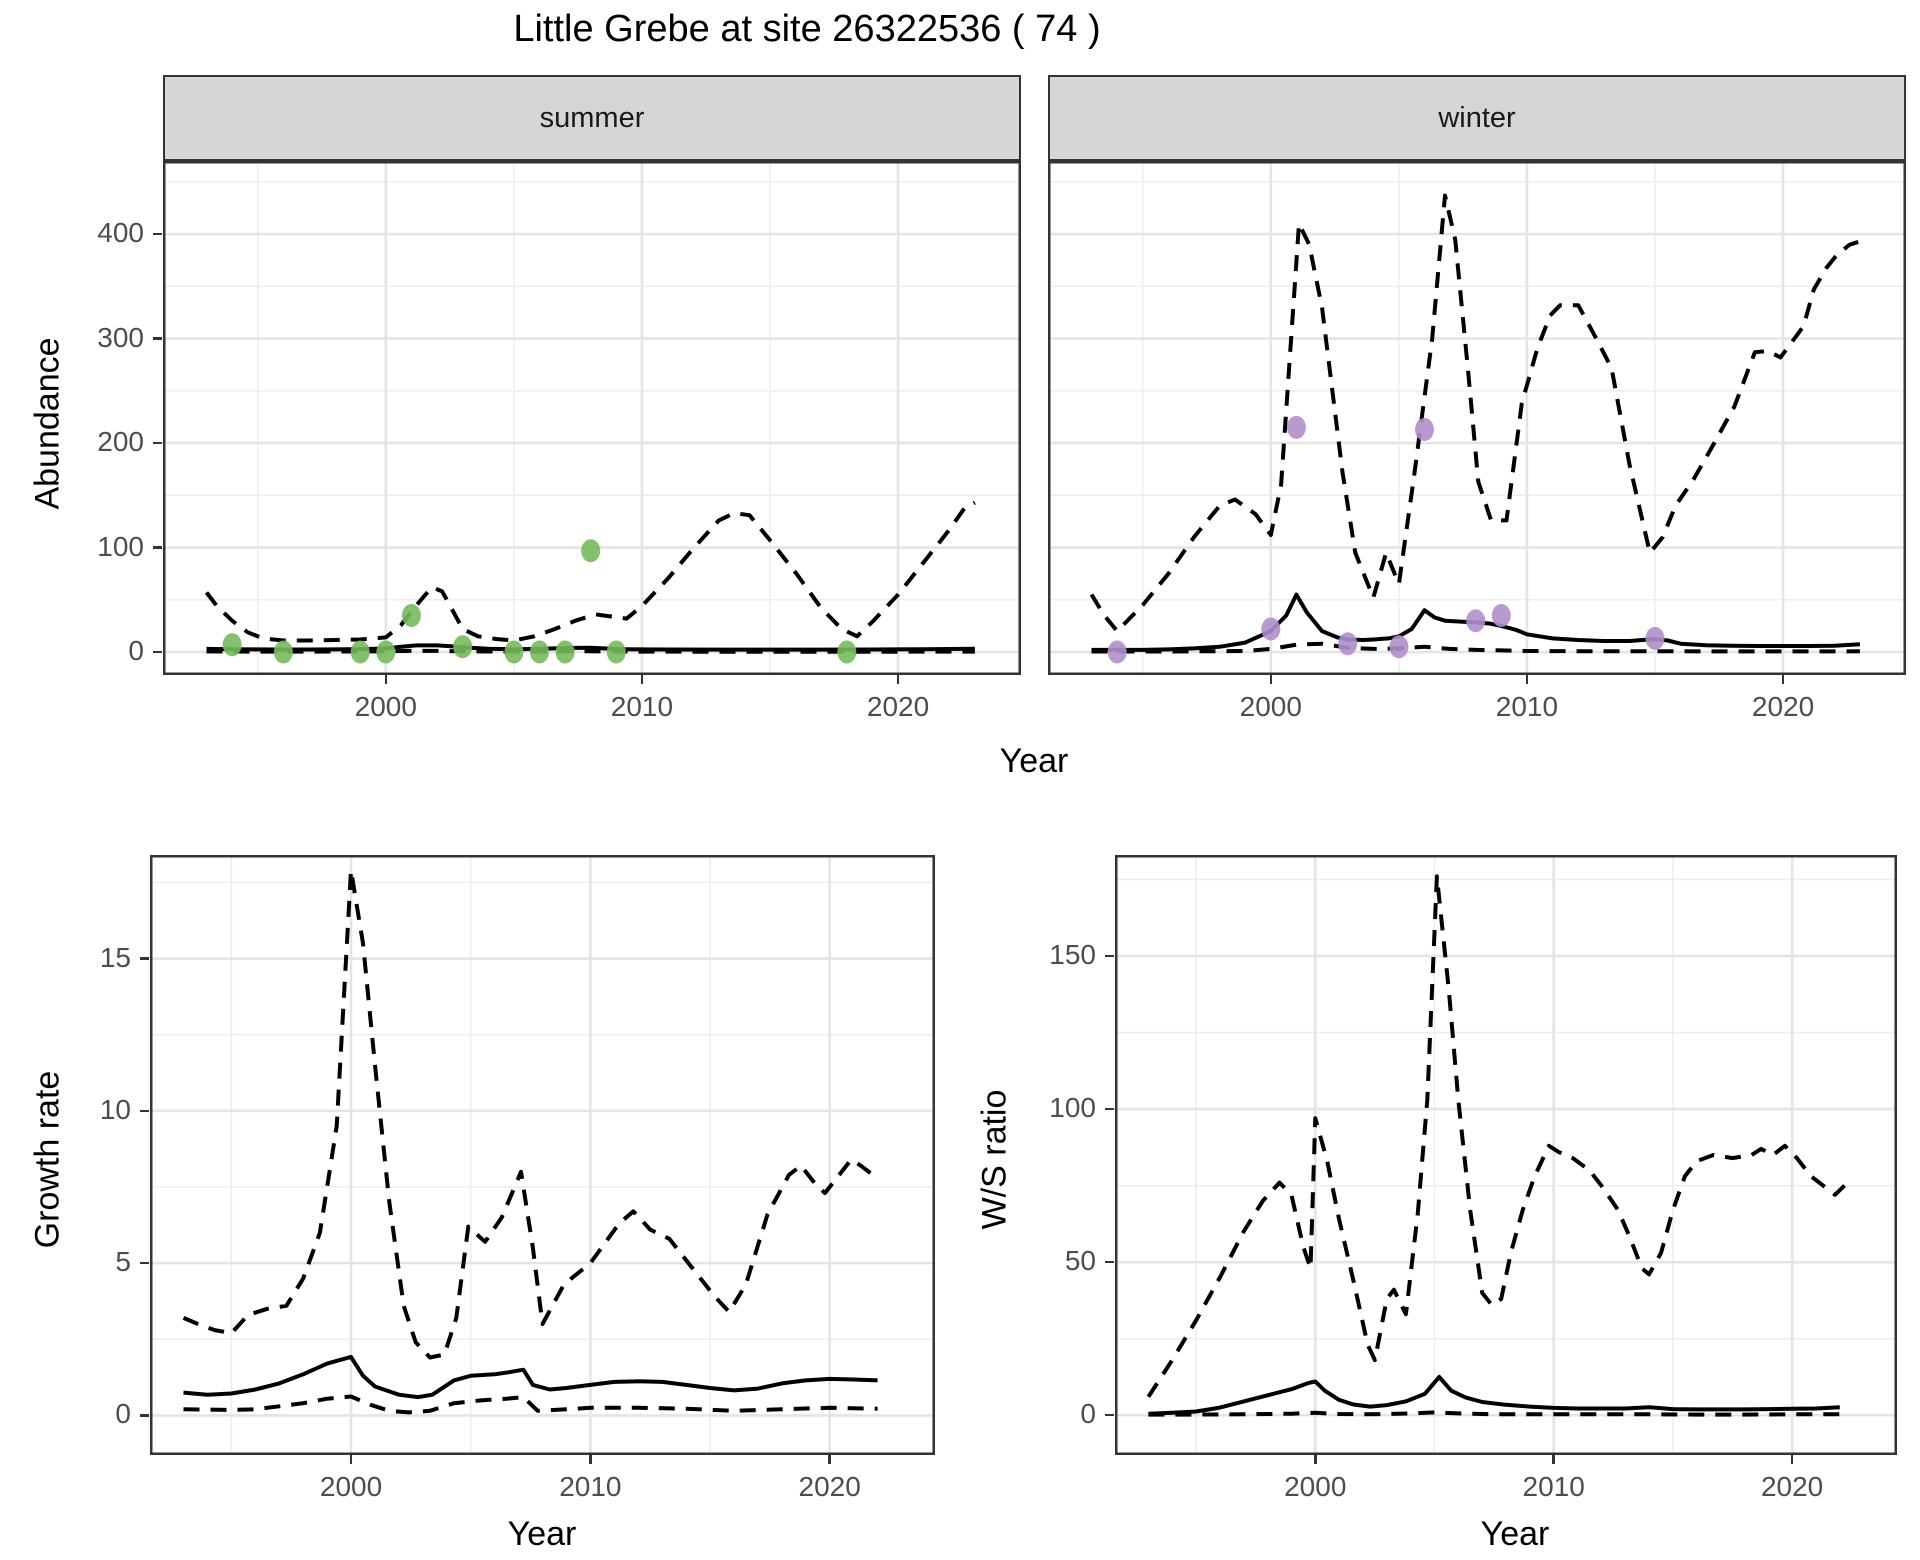  Describe the element at coordinates (115, 1109) in the screenshot. I see `y-axis-tick-label: 10` at that location.